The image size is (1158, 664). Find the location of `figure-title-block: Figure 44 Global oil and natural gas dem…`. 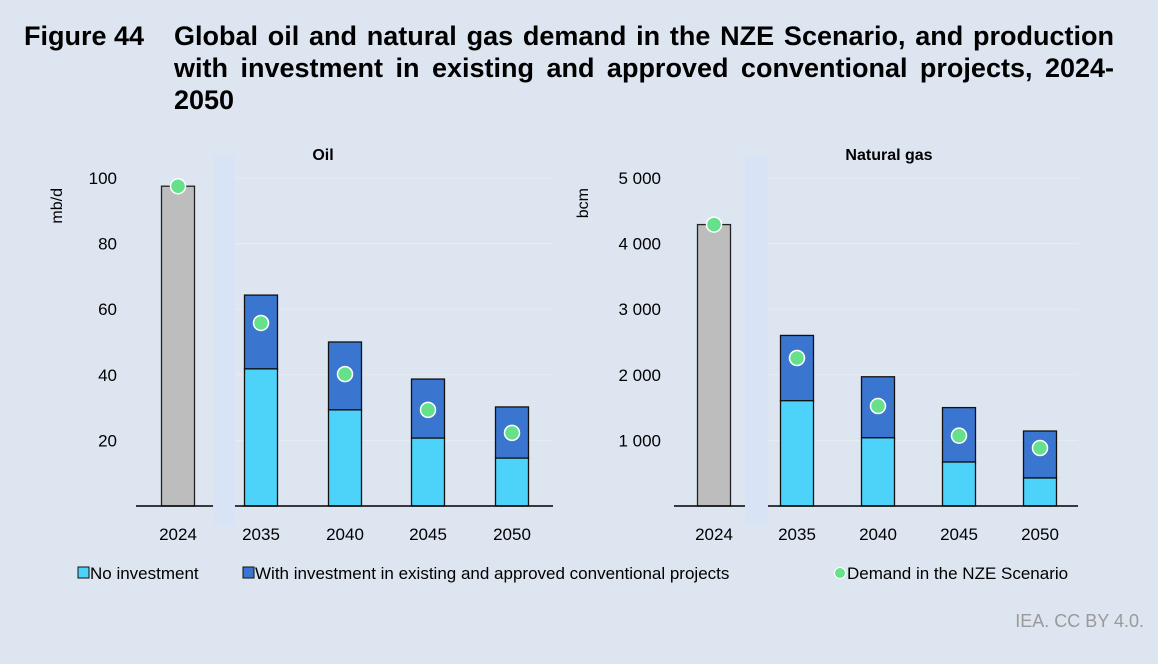

figure-title-block: Figure 44 Global oil and natural gas dem… is located at coordinates (569, 68).